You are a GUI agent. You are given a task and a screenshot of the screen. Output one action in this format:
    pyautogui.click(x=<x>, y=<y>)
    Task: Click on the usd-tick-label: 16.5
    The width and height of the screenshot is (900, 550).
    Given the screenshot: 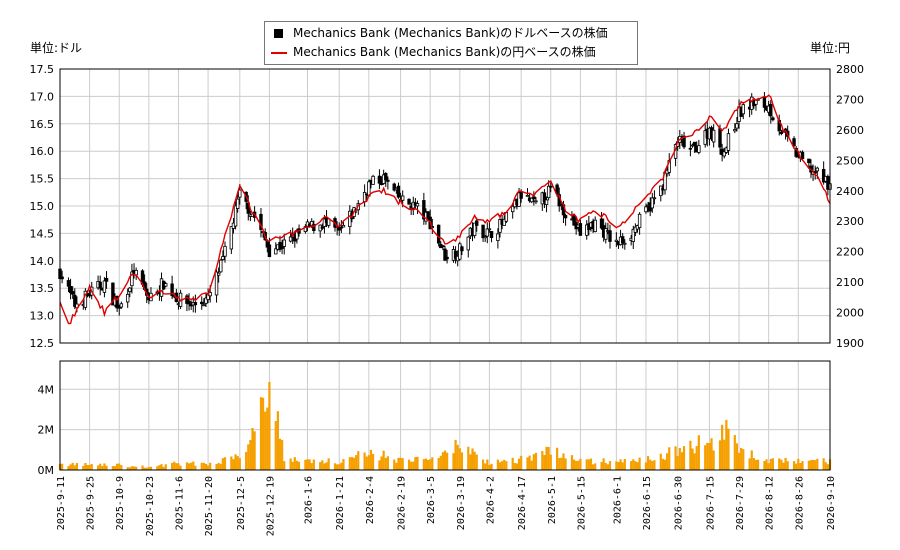 What is the action you would take?
    pyautogui.click(x=42, y=124)
    